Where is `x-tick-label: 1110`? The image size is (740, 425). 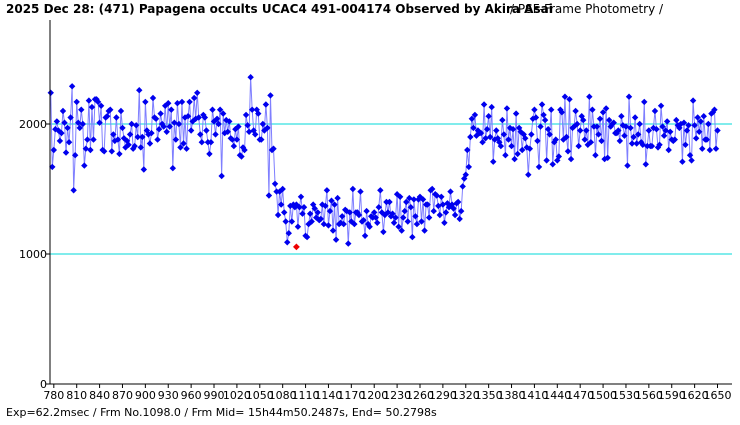
x-tick-label: 1110 is located at coordinates (306, 395).